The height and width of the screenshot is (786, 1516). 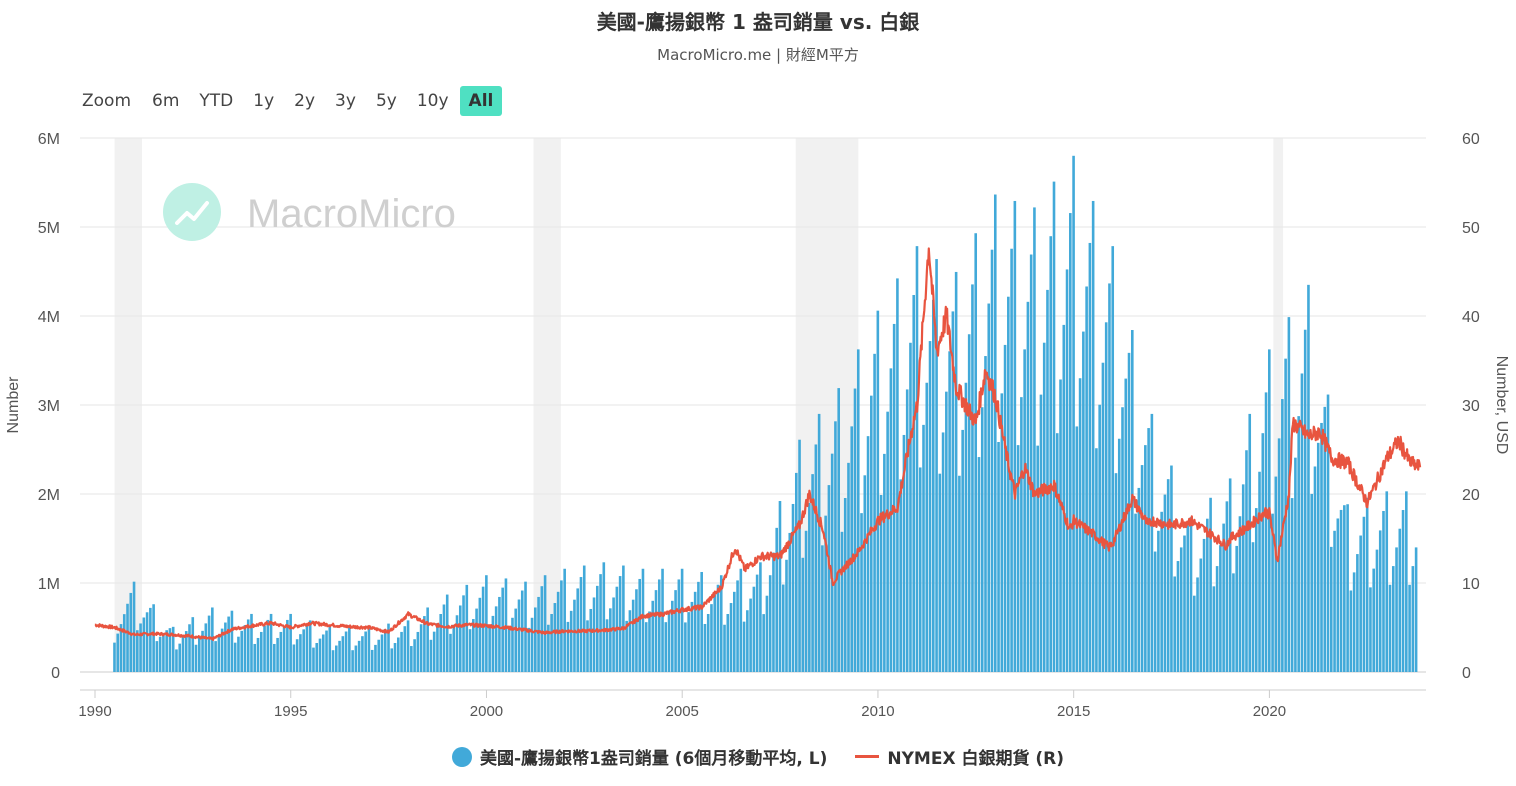 What do you see at coordinates (49, 139) in the screenshot?
I see `left-tick-label: 6M` at bounding box center [49, 139].